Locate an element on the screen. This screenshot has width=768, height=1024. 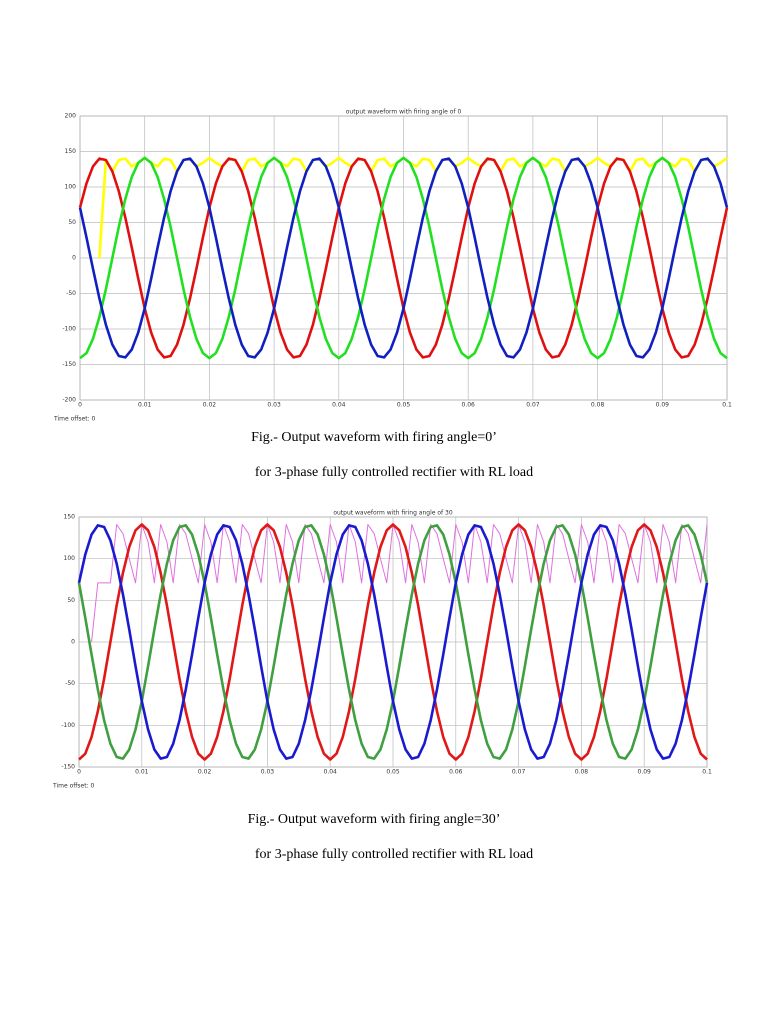
y-tick-label: 200 is located at coordinates (71, 116).